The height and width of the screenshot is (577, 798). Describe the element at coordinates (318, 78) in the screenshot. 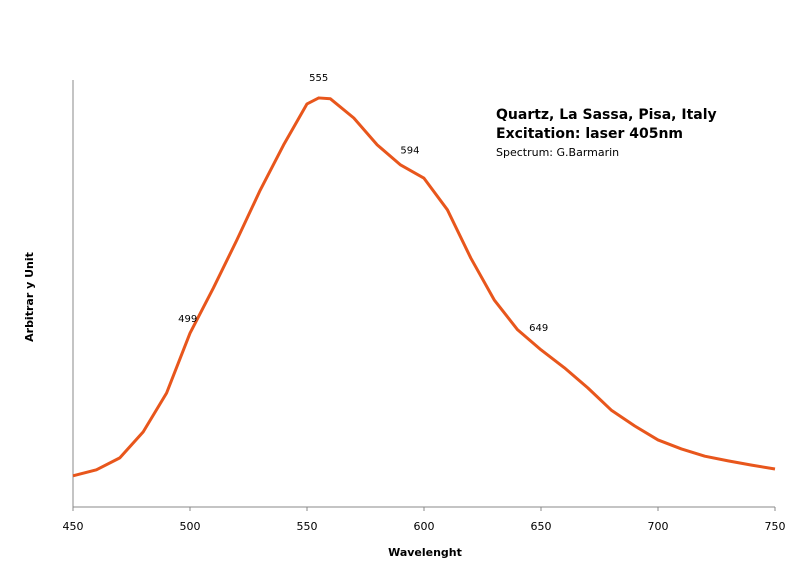

I see `peak-label: 555` at that location.